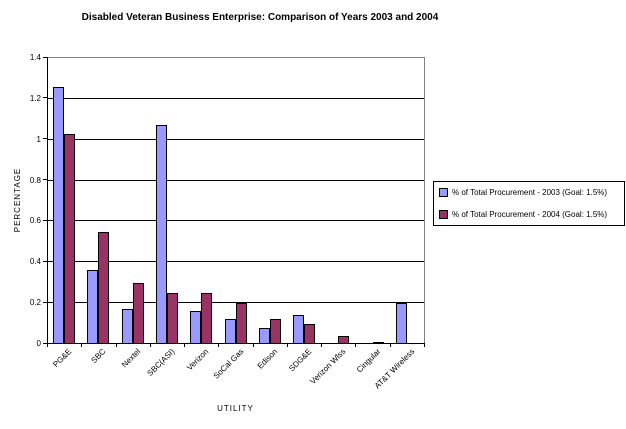 The height and width of the screenshot is (429, 626). I want to click on y-axis-title: PERCENTAGE, so click(17, 200).